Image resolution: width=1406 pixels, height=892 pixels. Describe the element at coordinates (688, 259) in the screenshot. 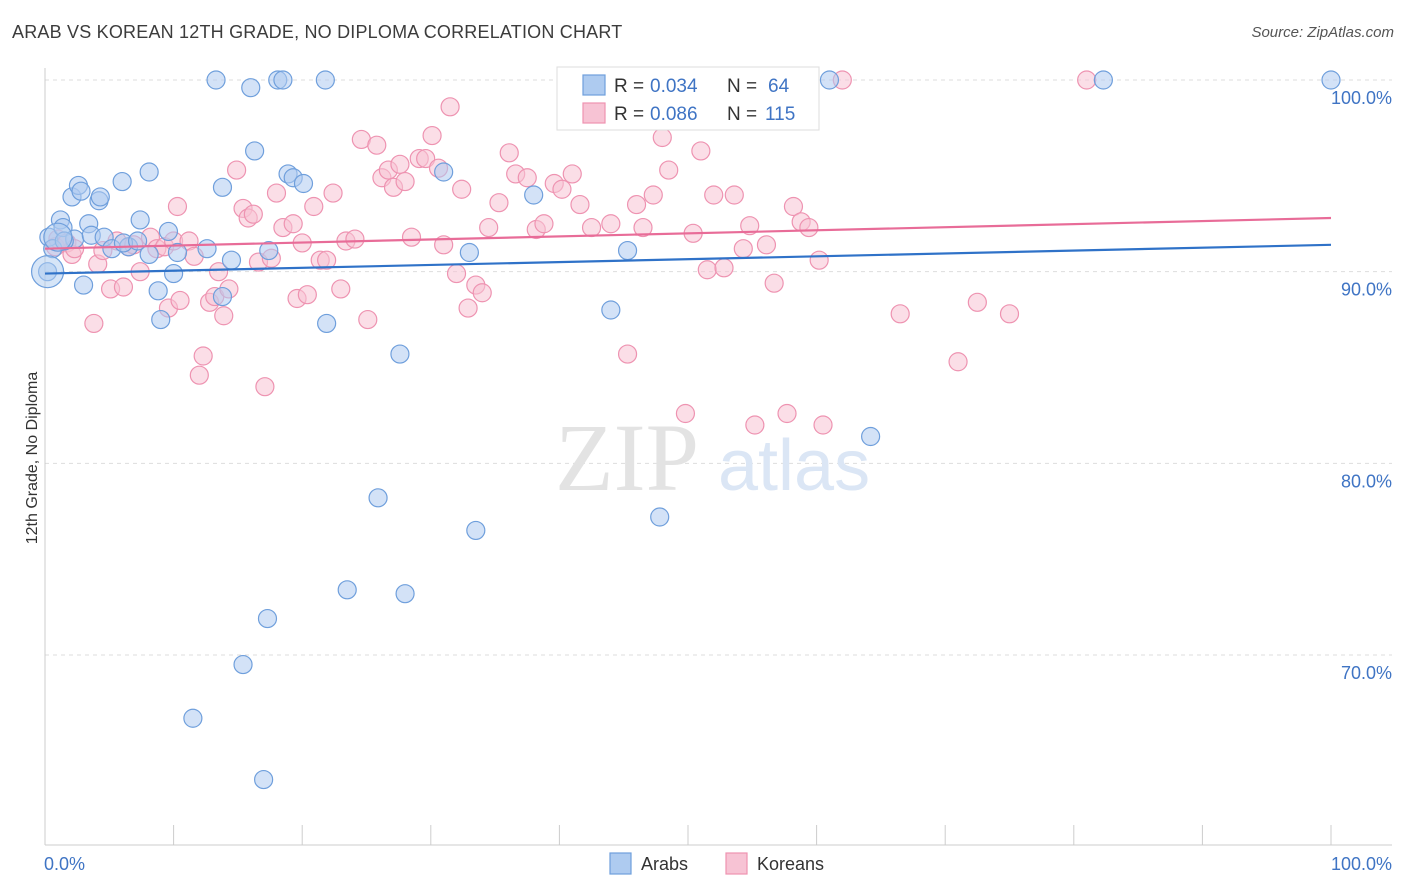

I see `trend-line-arabs` at that location.